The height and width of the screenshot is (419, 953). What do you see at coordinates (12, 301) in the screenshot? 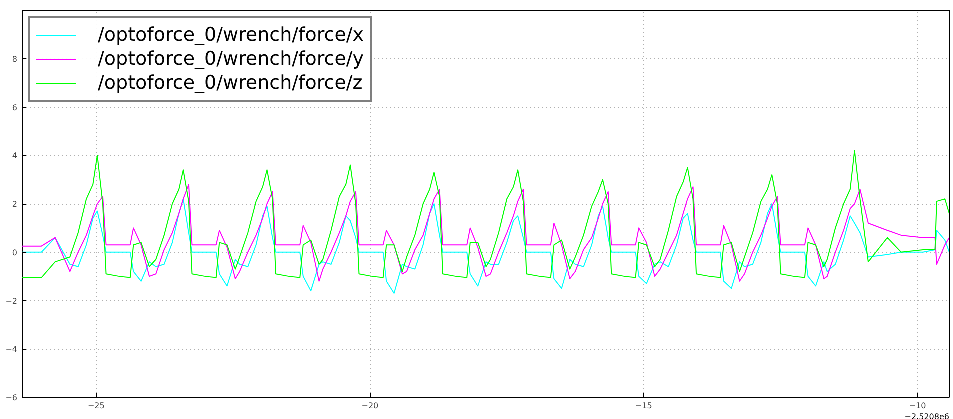
I see `y-tick-label: −2` at bounding box center [12, 301].